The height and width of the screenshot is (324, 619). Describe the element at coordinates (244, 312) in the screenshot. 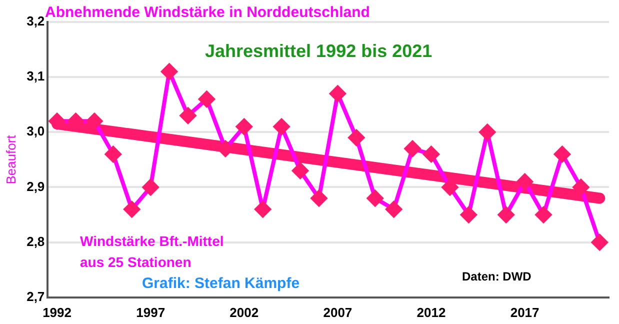

I see `x-tick-label: 2002` at that location.